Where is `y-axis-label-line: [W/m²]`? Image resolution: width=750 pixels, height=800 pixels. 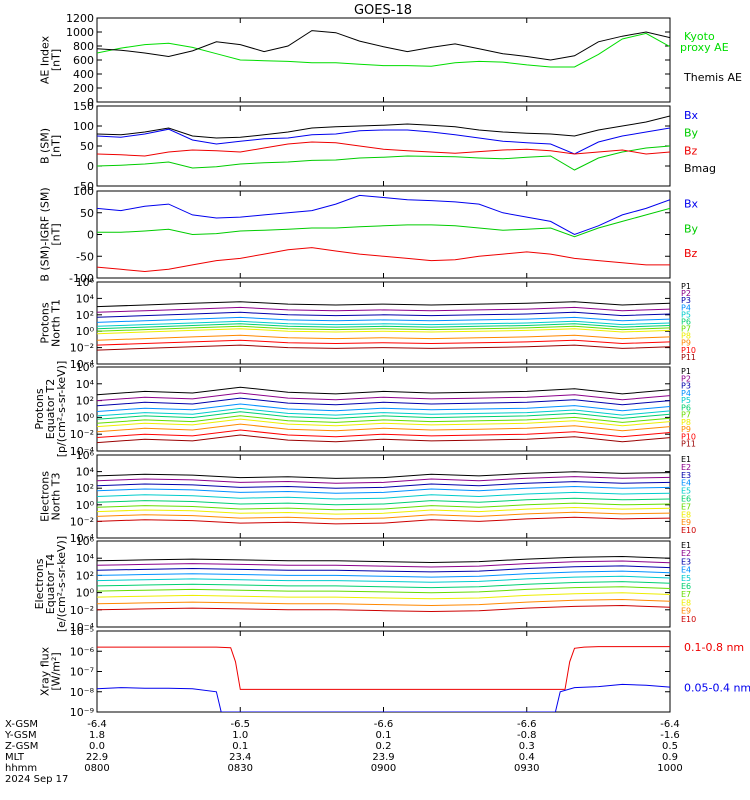 y-axis-label-line: [W/m²] is located at coordinates (56, 671).